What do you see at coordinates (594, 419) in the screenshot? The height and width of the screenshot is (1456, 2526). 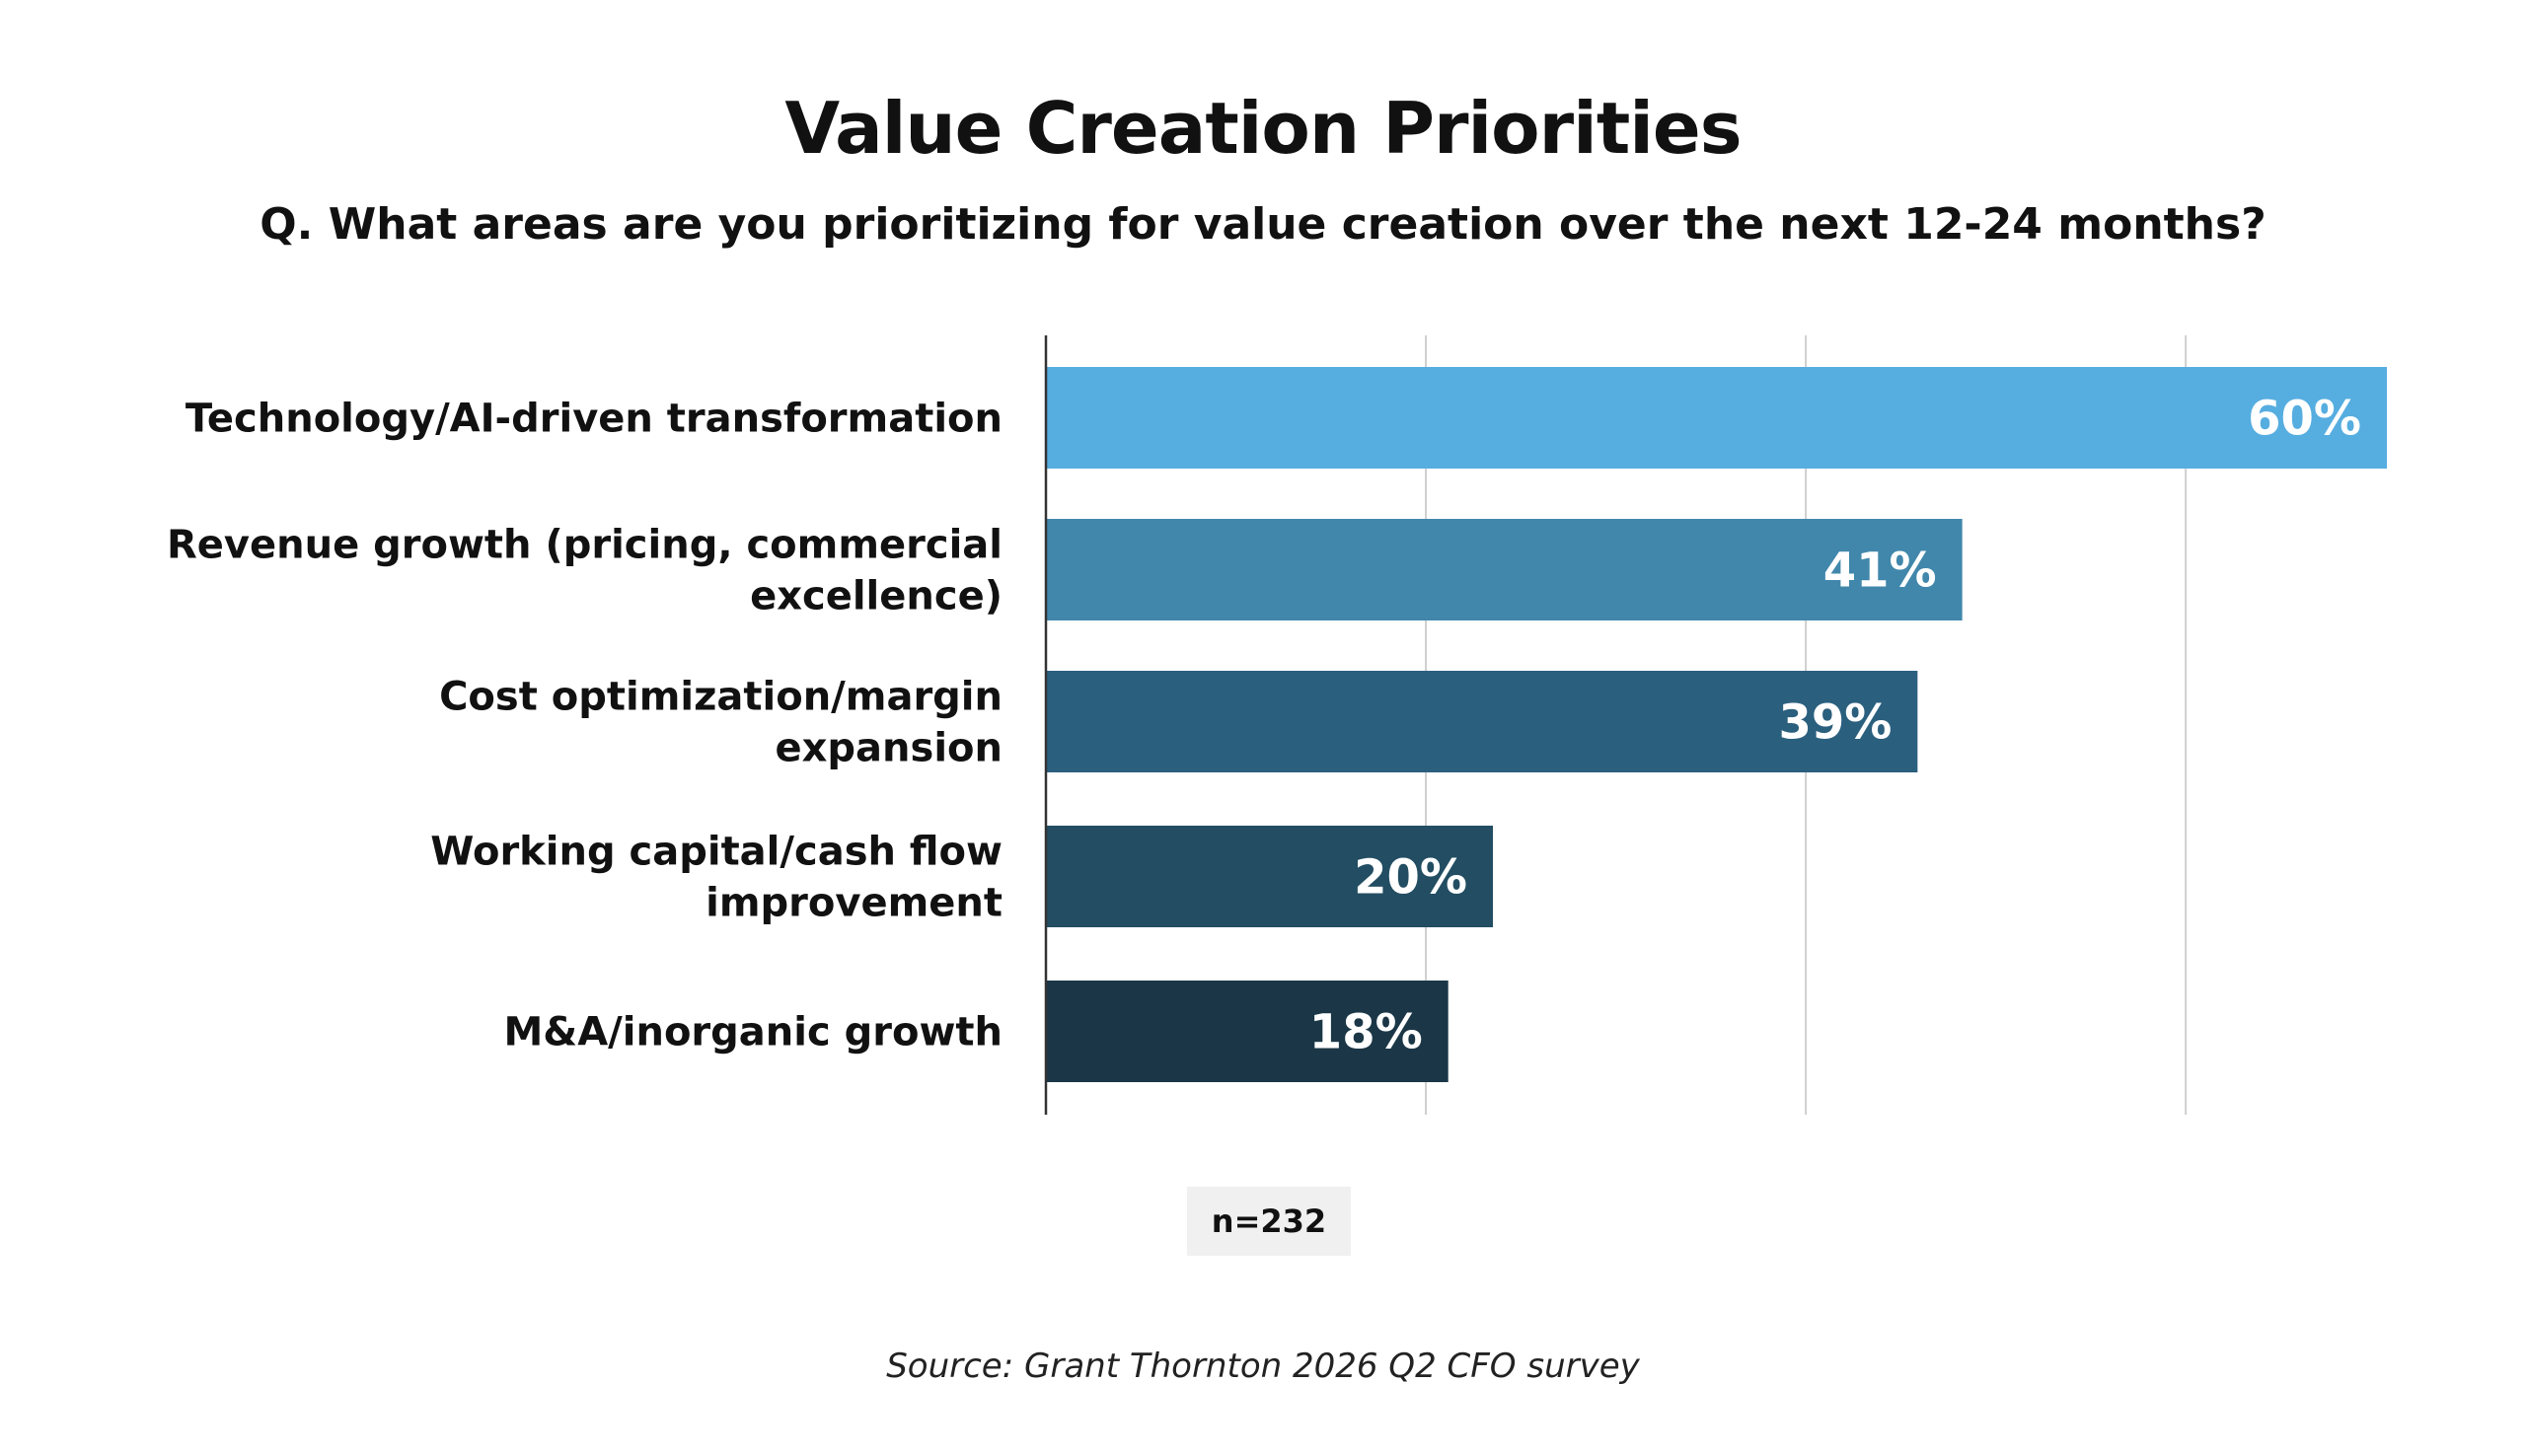 I see `category-label: Technology/AI-driven transformation` at bounding box center [594, 419].